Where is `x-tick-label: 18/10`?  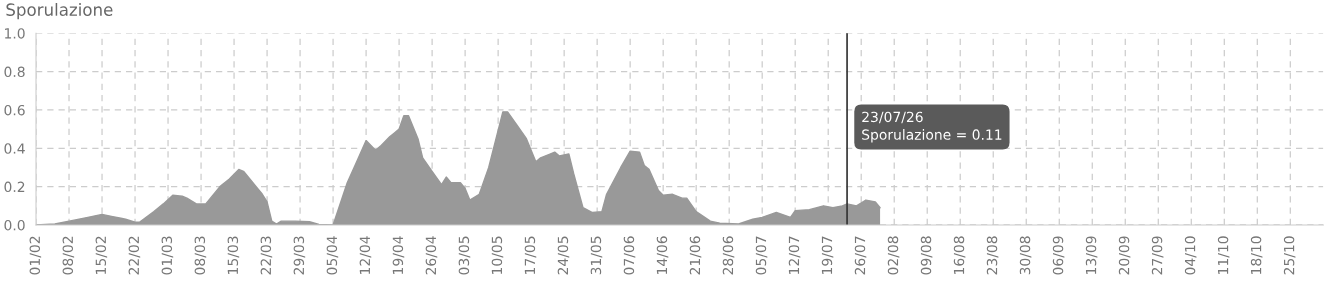
x-tick-label: 18/10 is located at coordinates (1256, 255).